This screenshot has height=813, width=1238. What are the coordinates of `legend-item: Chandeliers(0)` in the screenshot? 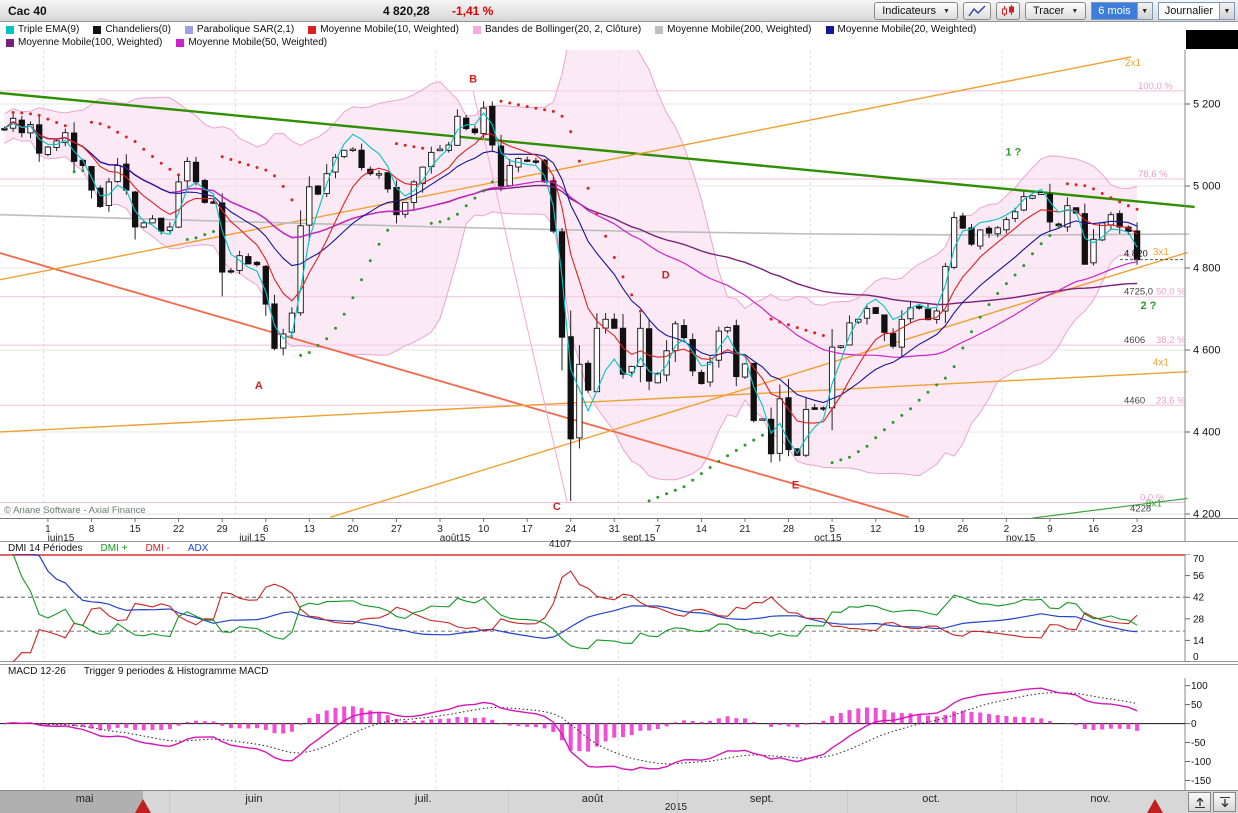 It's located at (132, 29).